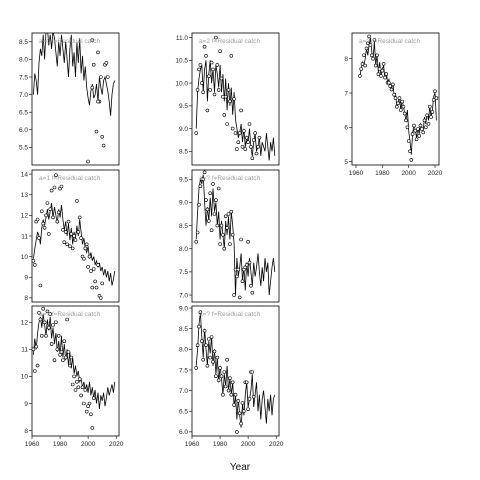  Describe the element at coordinates (181, 83) in the screenshot. I see `y-tick-label: 10.0` at that location.